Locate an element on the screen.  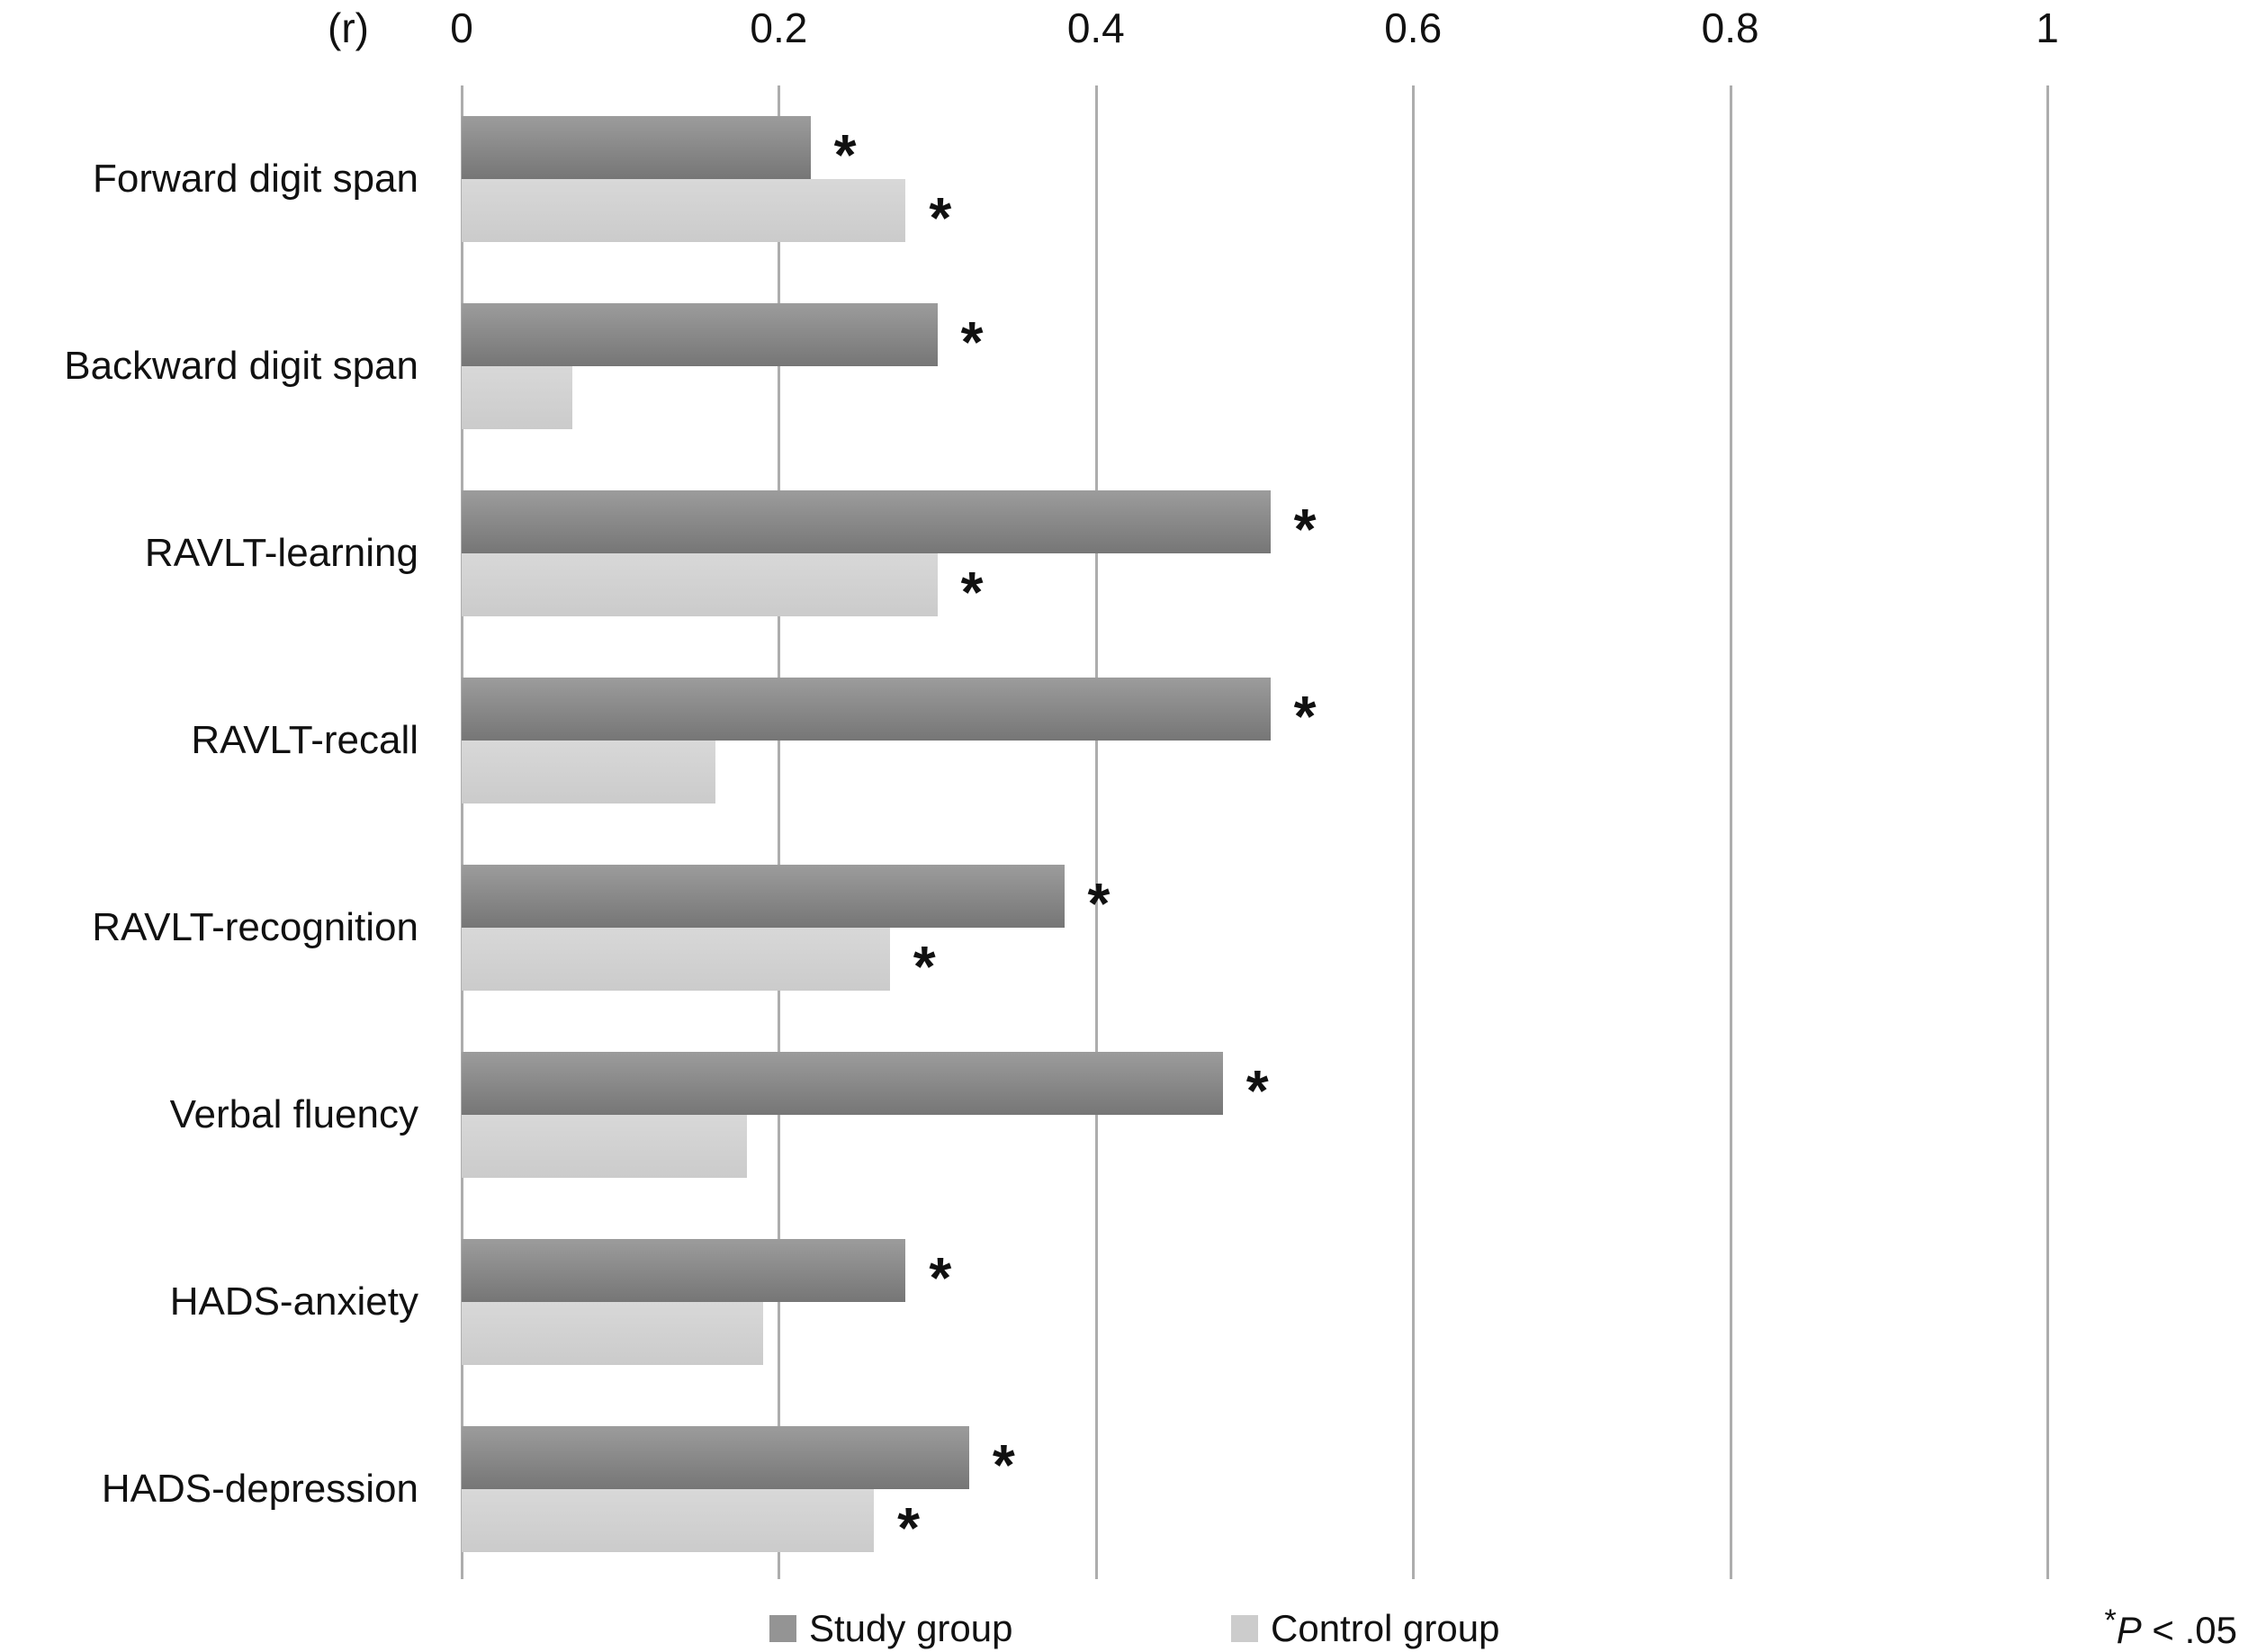
control-group-swatch-icon is located at coordinates (1244, 1628).